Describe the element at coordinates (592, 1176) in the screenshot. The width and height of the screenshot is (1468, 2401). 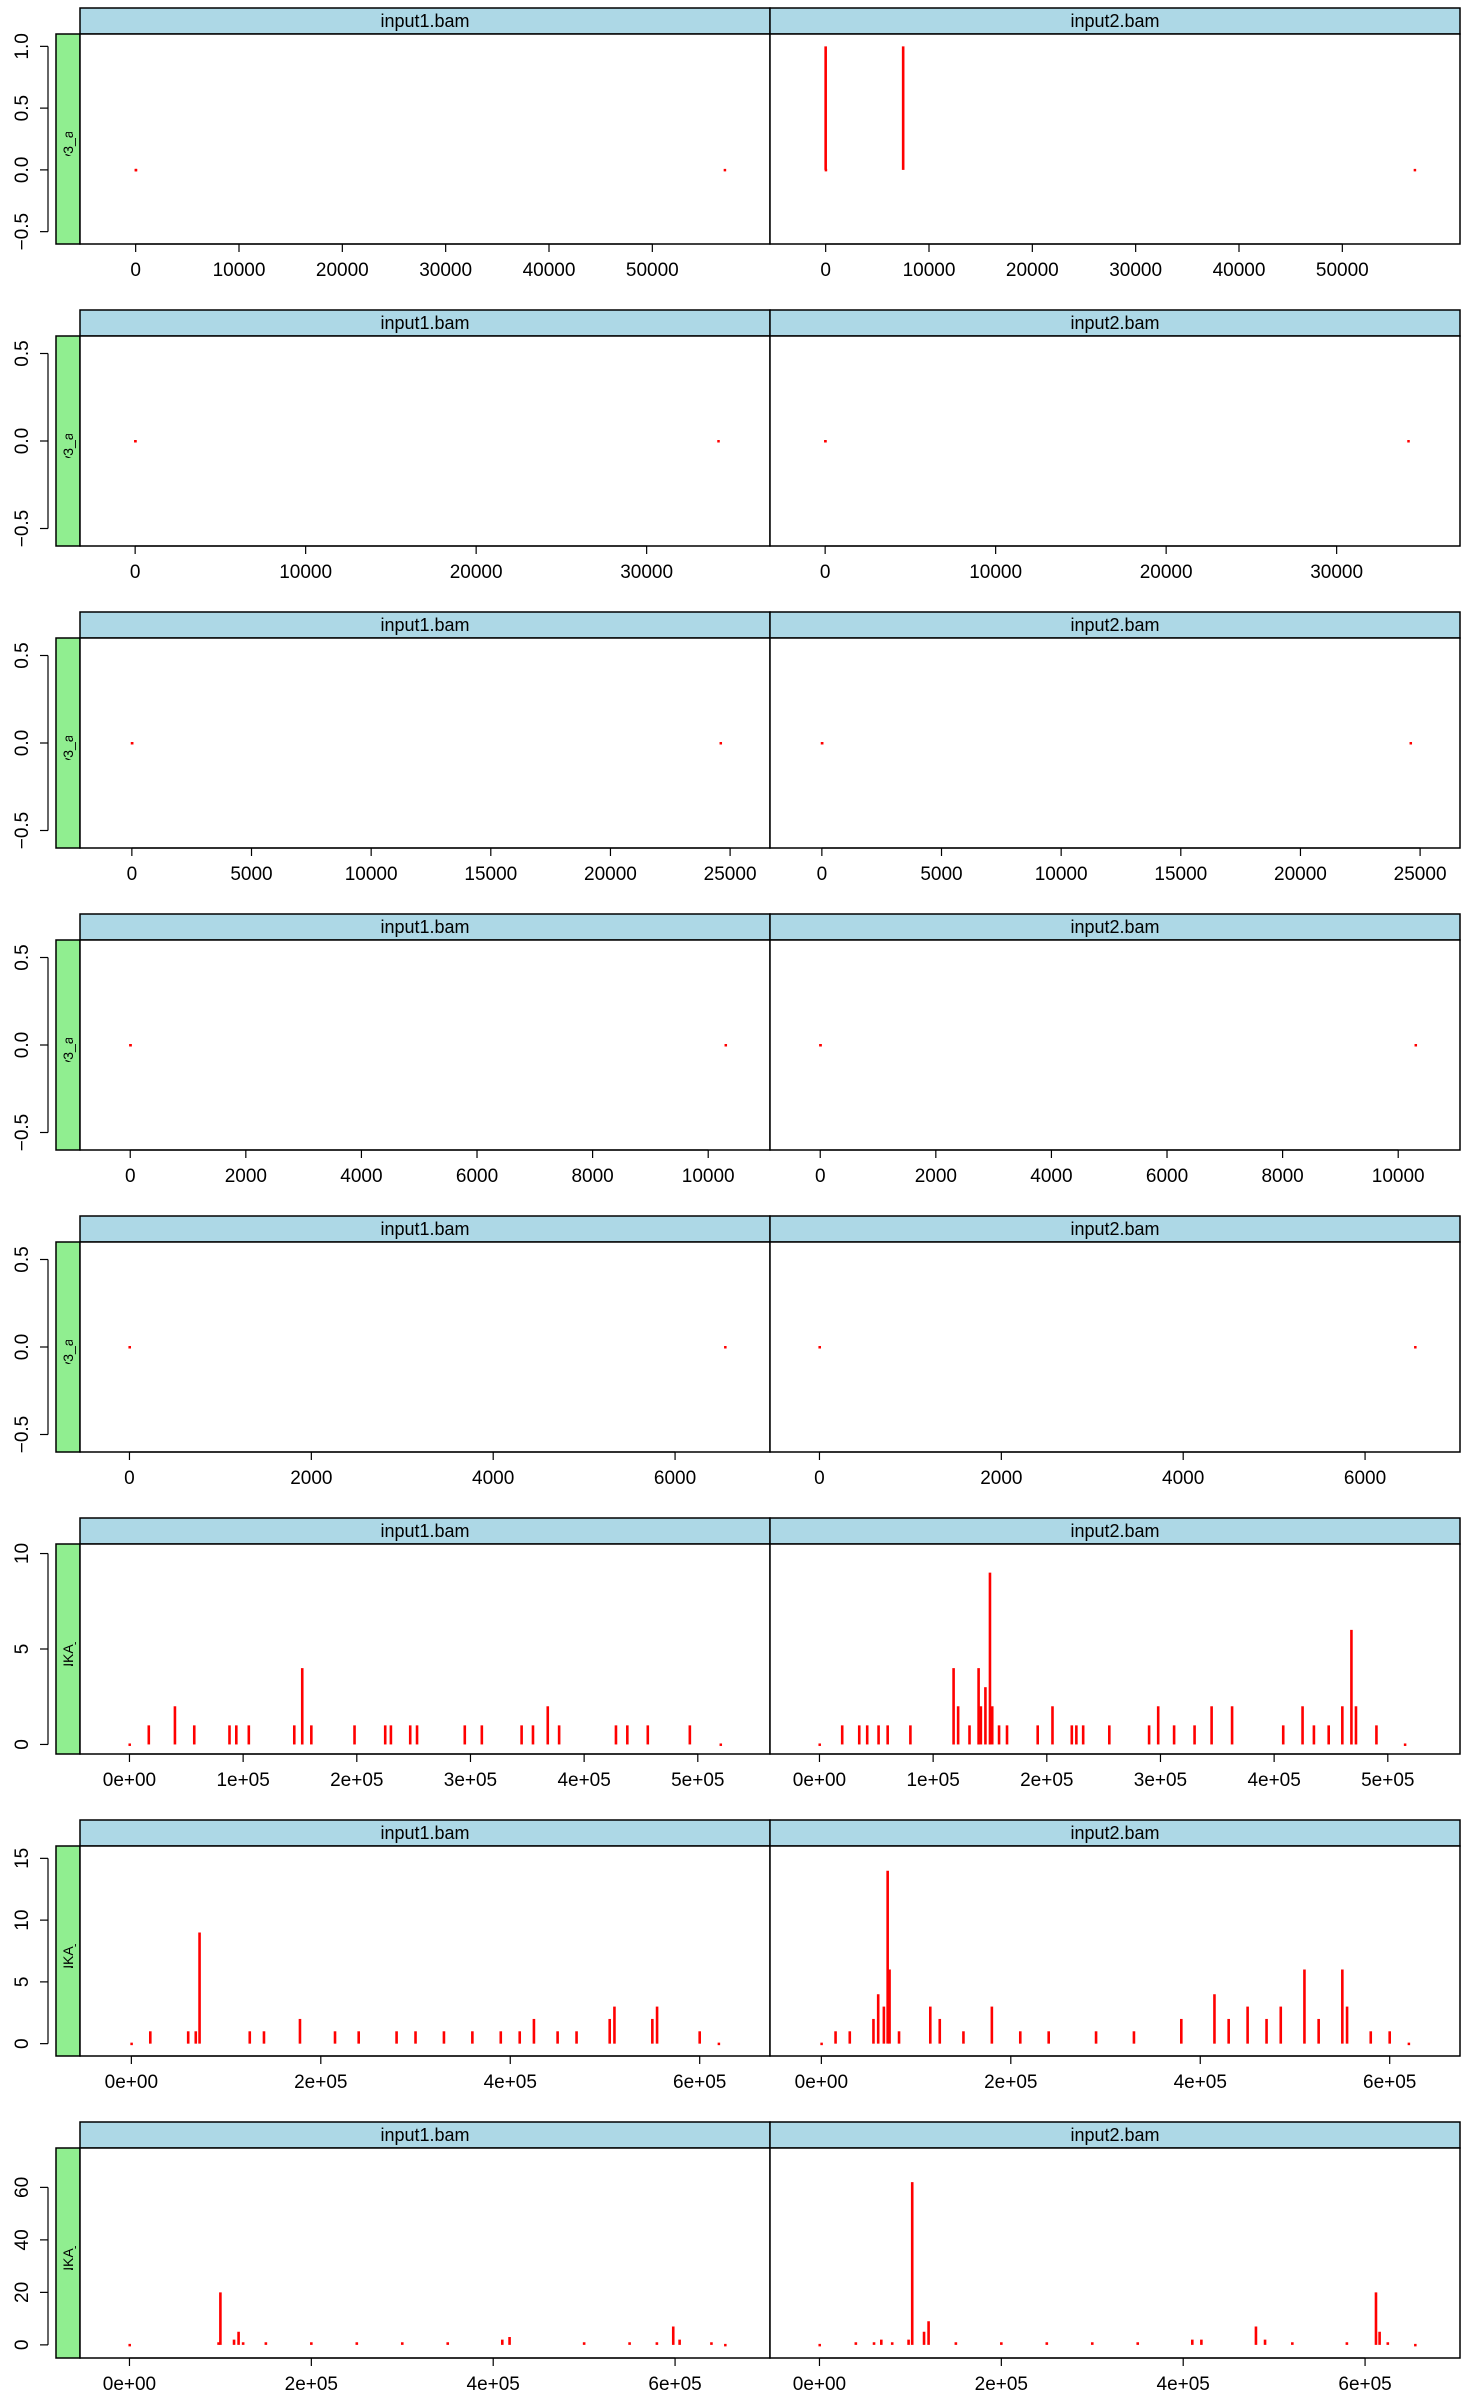
I see `x-tick-label: 8000` at that location.